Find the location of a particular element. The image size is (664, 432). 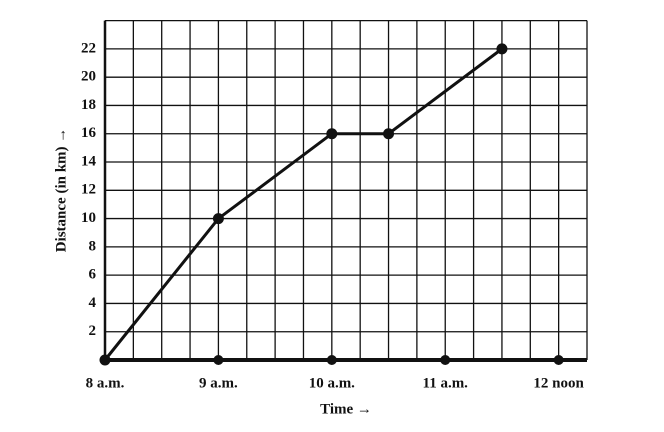

y-tick-label: 12 is located at coordinates (88, 190).